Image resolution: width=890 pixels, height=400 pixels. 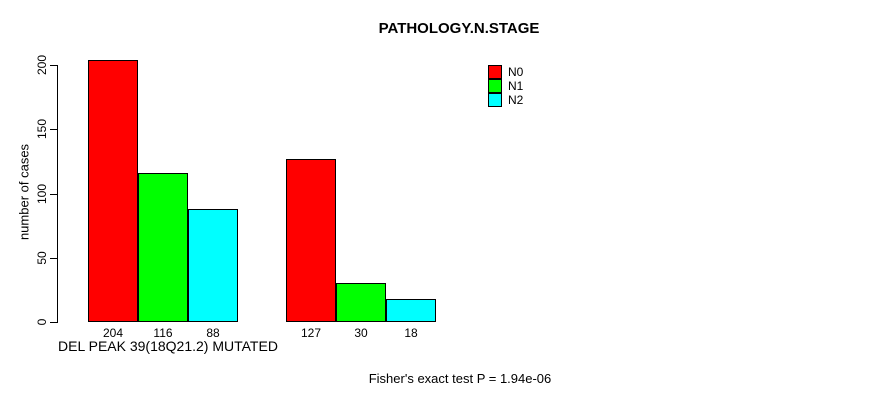 I want to click on bar-value-label: 88, so click(x=213, y=333).